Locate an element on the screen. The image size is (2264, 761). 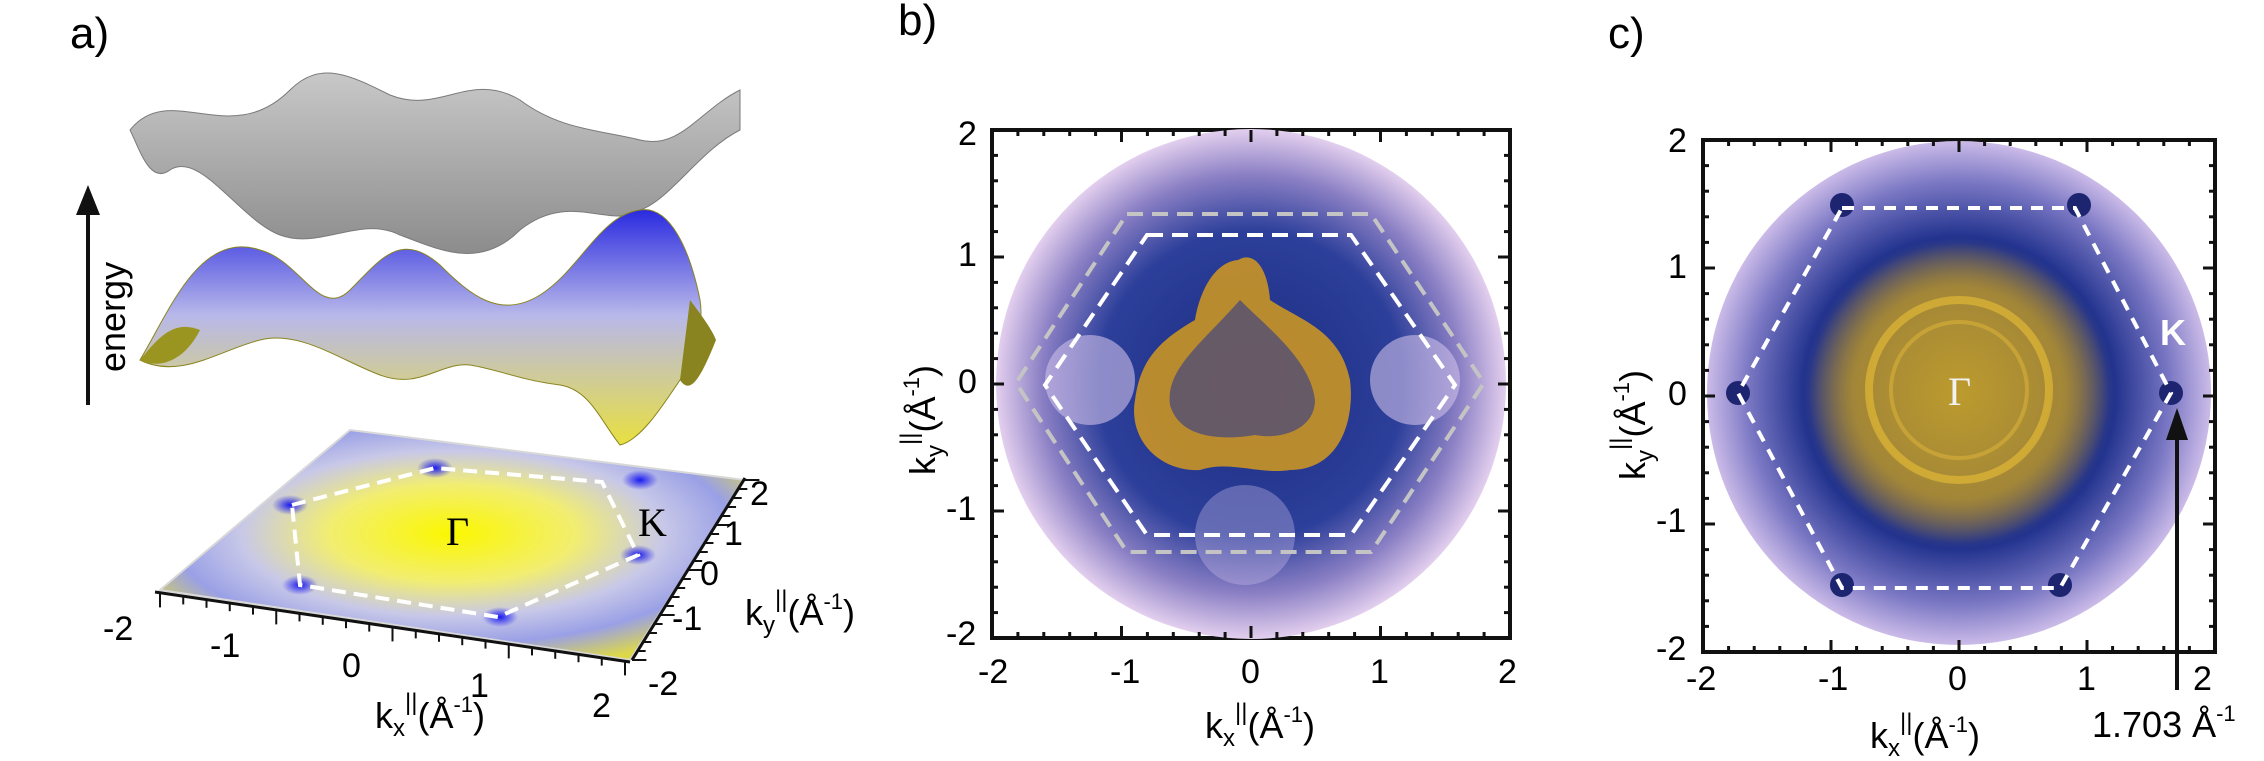
kx-tick-a: -2 is located at coordinates (118, 629).